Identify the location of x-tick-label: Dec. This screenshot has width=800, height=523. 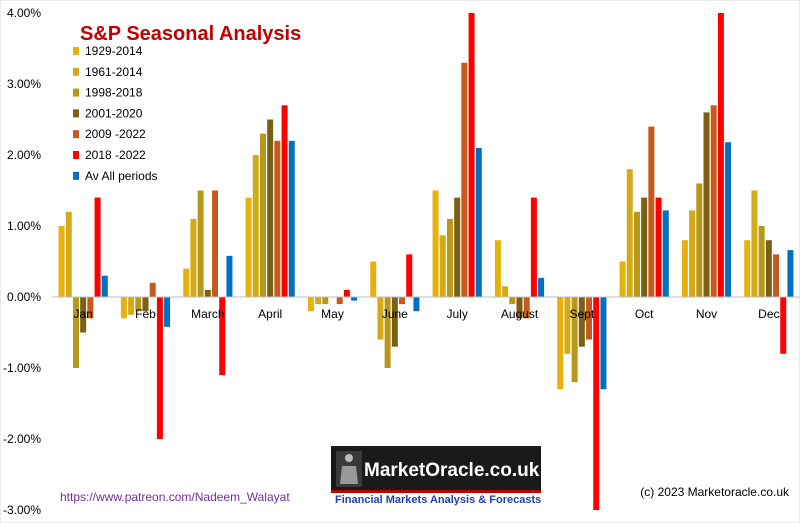
(768, 314).